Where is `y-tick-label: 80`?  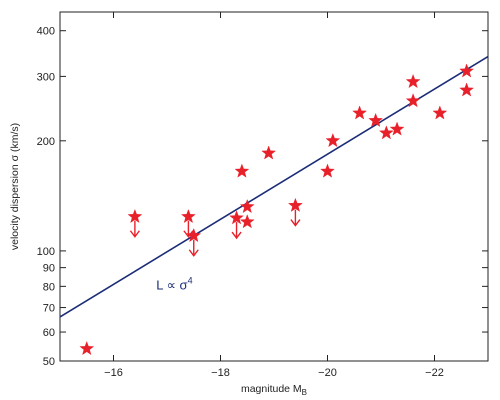 y-tick-label: 80 is located at coordinates (49, 287).